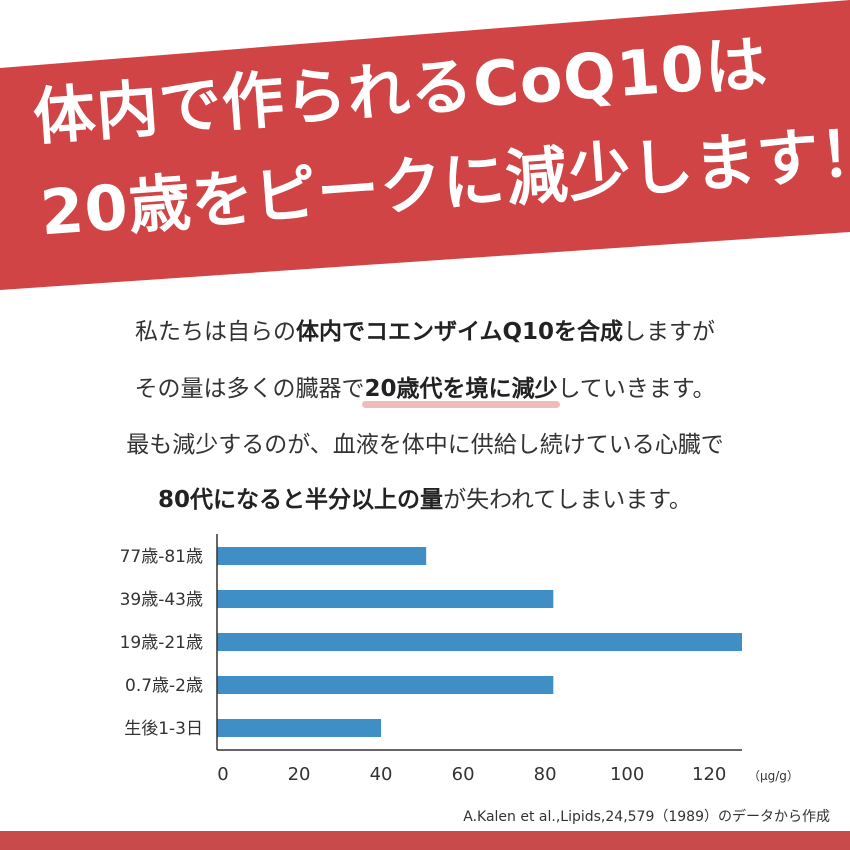 The image size is (850, 850). What do you see at coordinates (567, 500) in the screenshot?
I see `body-line-4-post: が失われてしまいます。` at bounding box center [567, 500].